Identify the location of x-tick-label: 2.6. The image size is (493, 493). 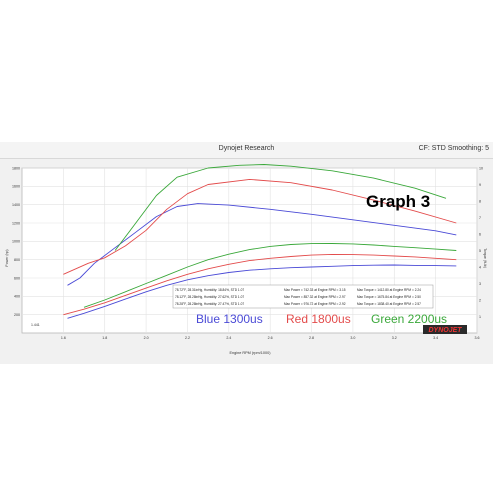
(270, 338).